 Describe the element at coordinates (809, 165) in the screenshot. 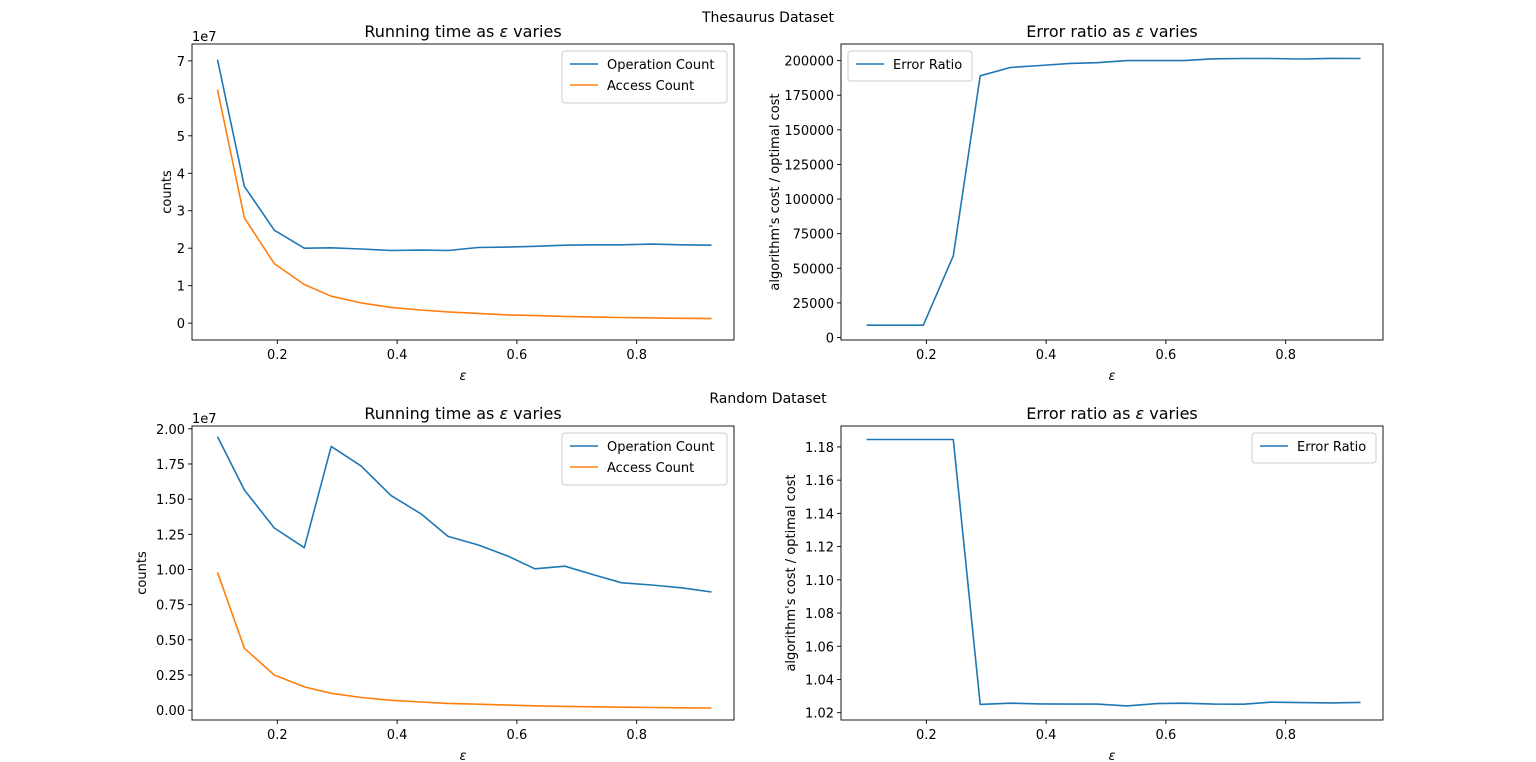

I see `y-tick-label: 125000` at that location.